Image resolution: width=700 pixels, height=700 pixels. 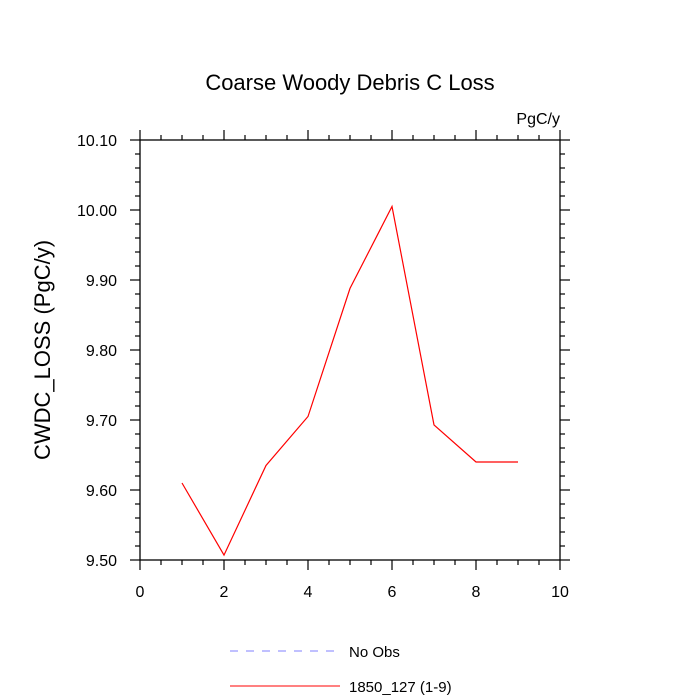 I want to click on y-tick-label: 9.70, so click(x=101, y=421).